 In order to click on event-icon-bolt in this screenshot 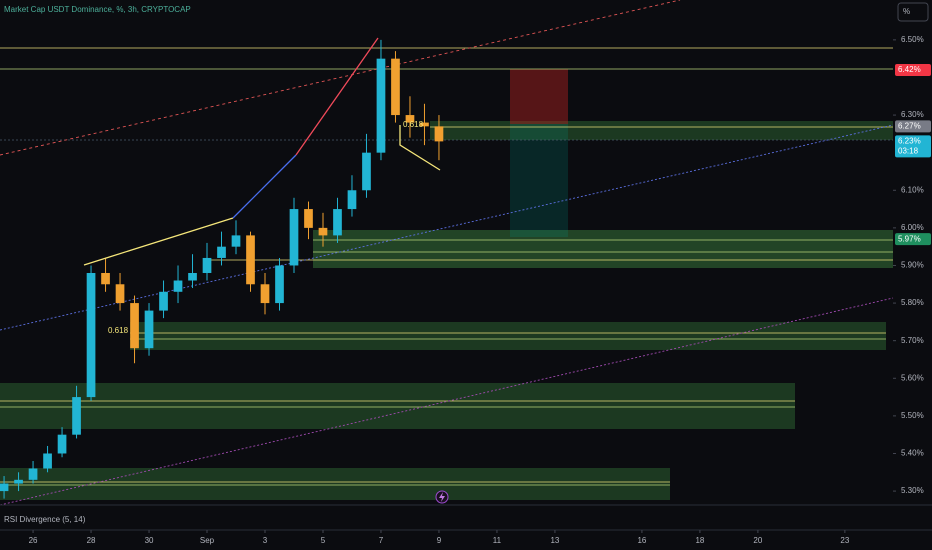, I will do `click(442, 497)`.